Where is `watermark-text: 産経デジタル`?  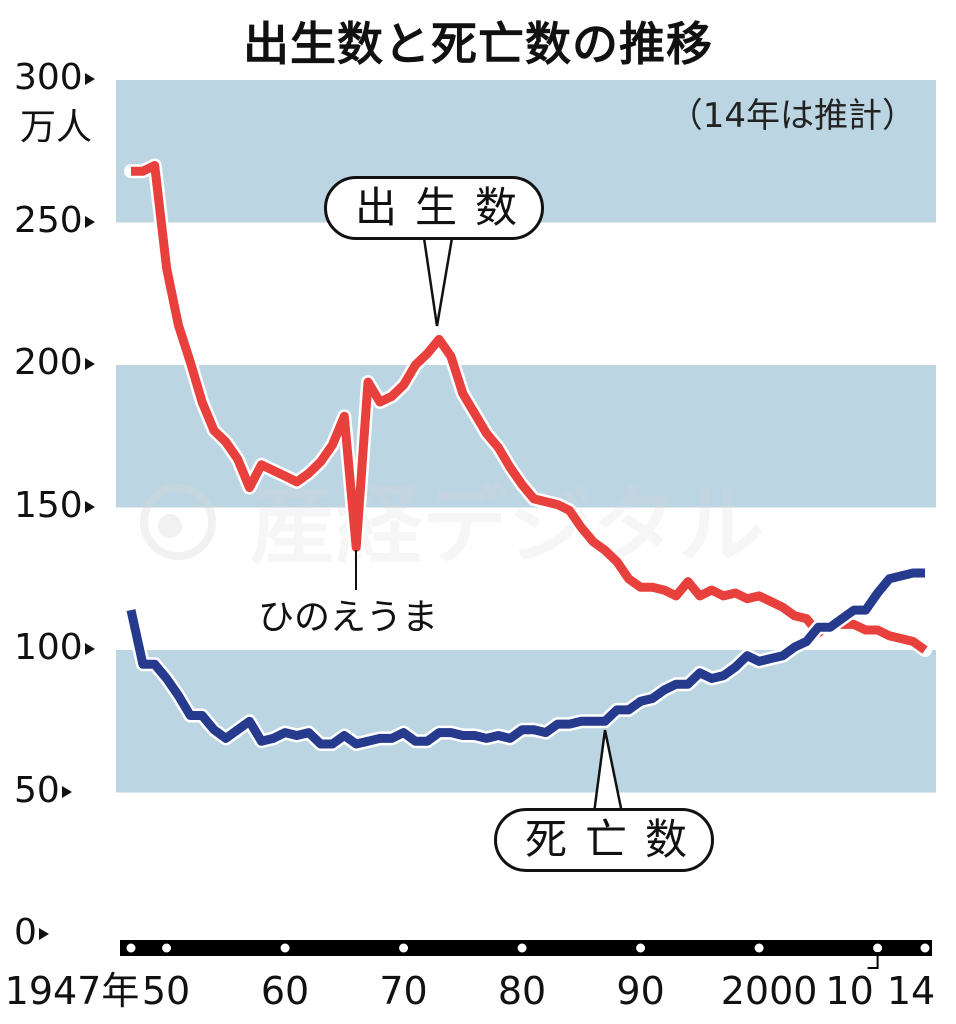
watermark-text: 産経デジタル is located at coordinates (507, 526).